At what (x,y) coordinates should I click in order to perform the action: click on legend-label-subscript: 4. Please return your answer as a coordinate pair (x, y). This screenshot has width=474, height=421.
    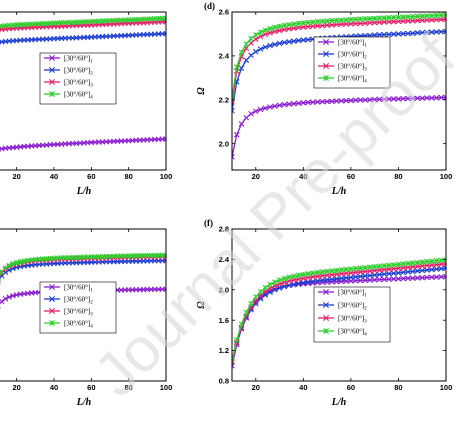
    Looking at the image, I should click on (365, 335).